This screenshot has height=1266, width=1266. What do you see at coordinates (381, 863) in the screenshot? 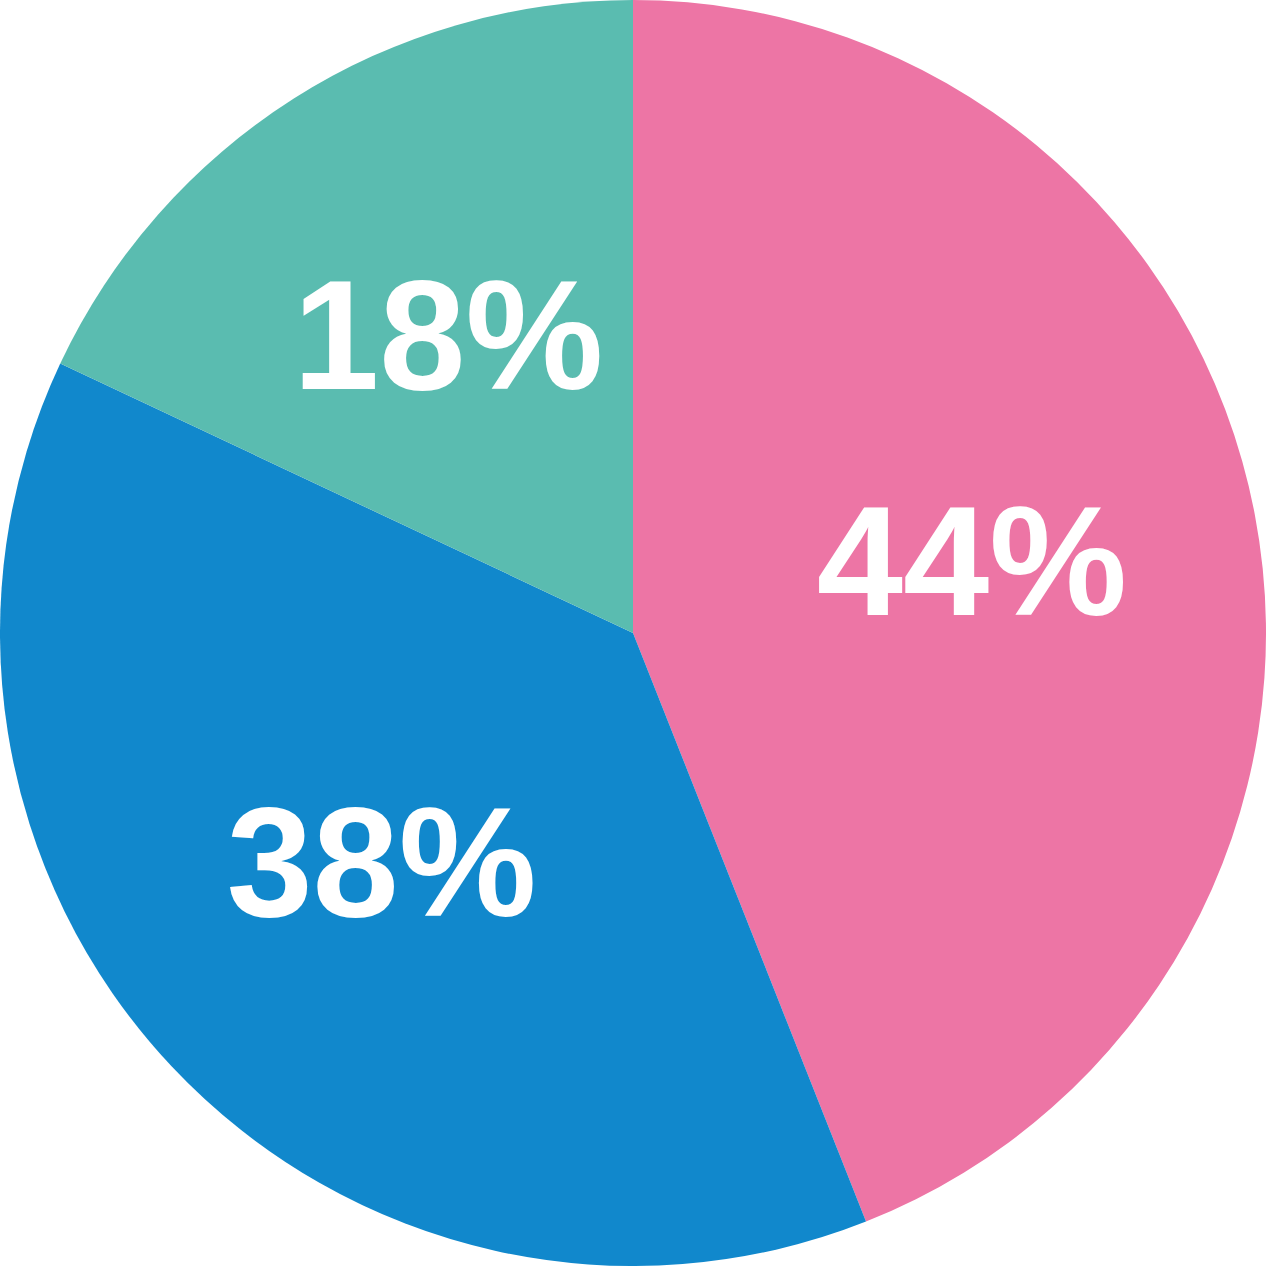
I see `data-label: 38%` at bounding box center [381, 863].